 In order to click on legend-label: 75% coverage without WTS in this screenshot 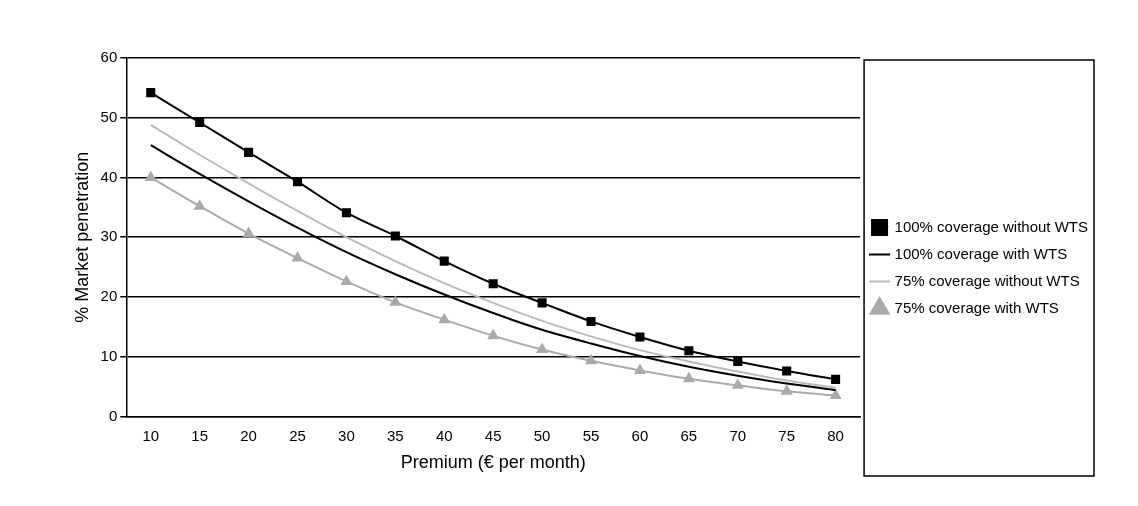, I will do `click(987, 280)`.